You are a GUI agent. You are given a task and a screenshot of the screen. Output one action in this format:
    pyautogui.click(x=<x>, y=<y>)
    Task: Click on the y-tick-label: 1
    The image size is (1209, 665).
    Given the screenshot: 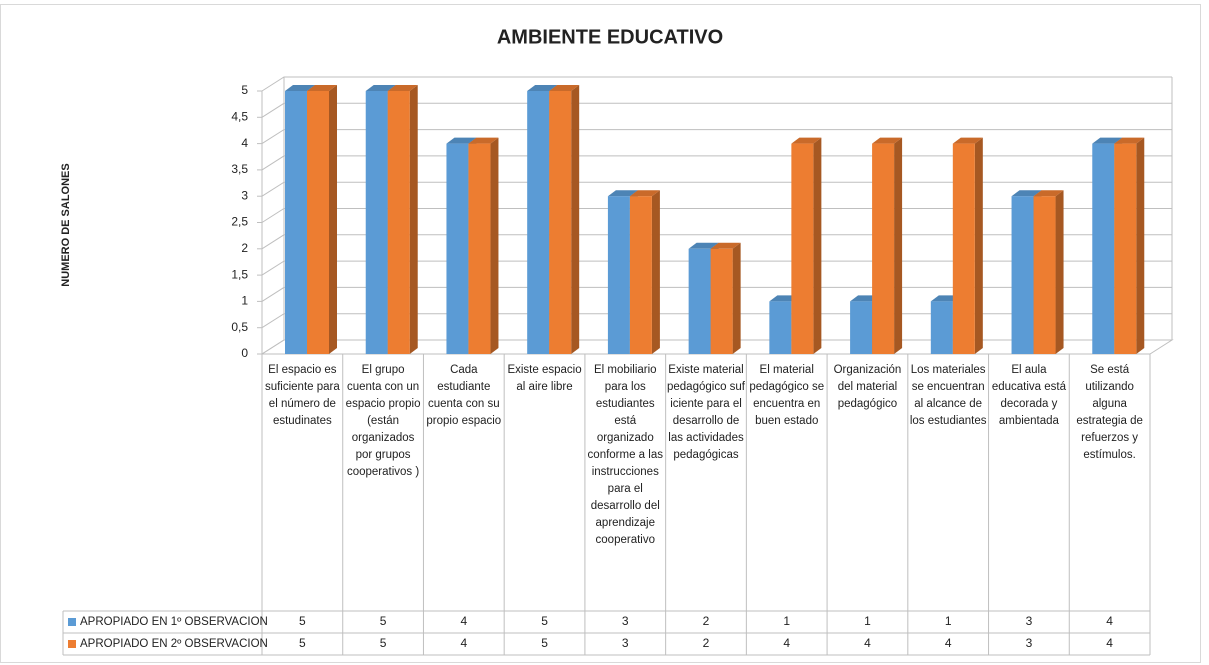 What is the action you would take?
    pyautogui.click(x=244, y=301)
    